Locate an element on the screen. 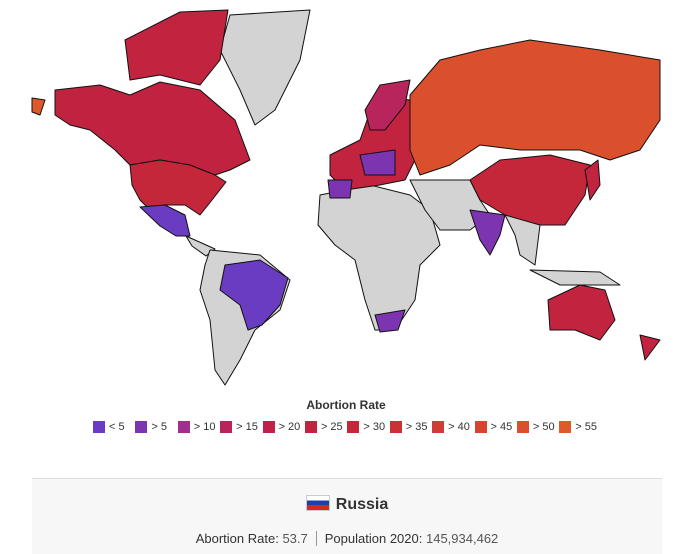  stat-label: Abortion Rate: is located at coordinates (237, 538).